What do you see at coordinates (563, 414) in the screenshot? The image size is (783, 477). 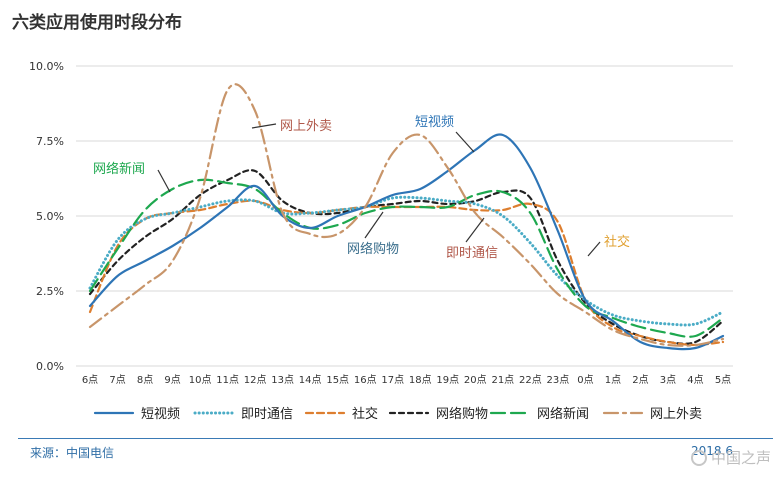 I see `legend-label: 网络新闻` at bounding box center [563, 414].